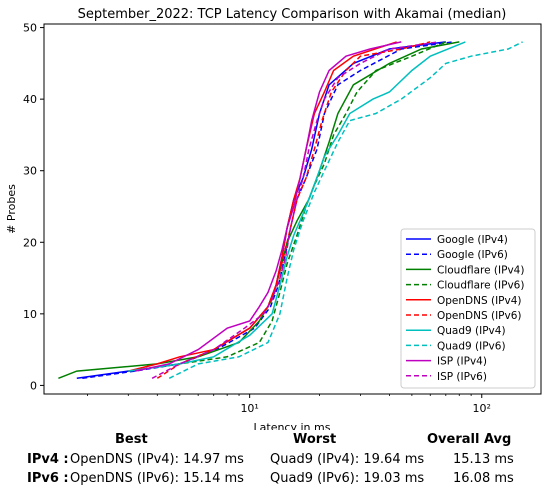 Image resolution: width=548 pixels, height=496 pixels. What do you see at coordinates (11, 209) in the screenshot?
I see `y-axis-label: # Probes` at bounding box center [11, 209].